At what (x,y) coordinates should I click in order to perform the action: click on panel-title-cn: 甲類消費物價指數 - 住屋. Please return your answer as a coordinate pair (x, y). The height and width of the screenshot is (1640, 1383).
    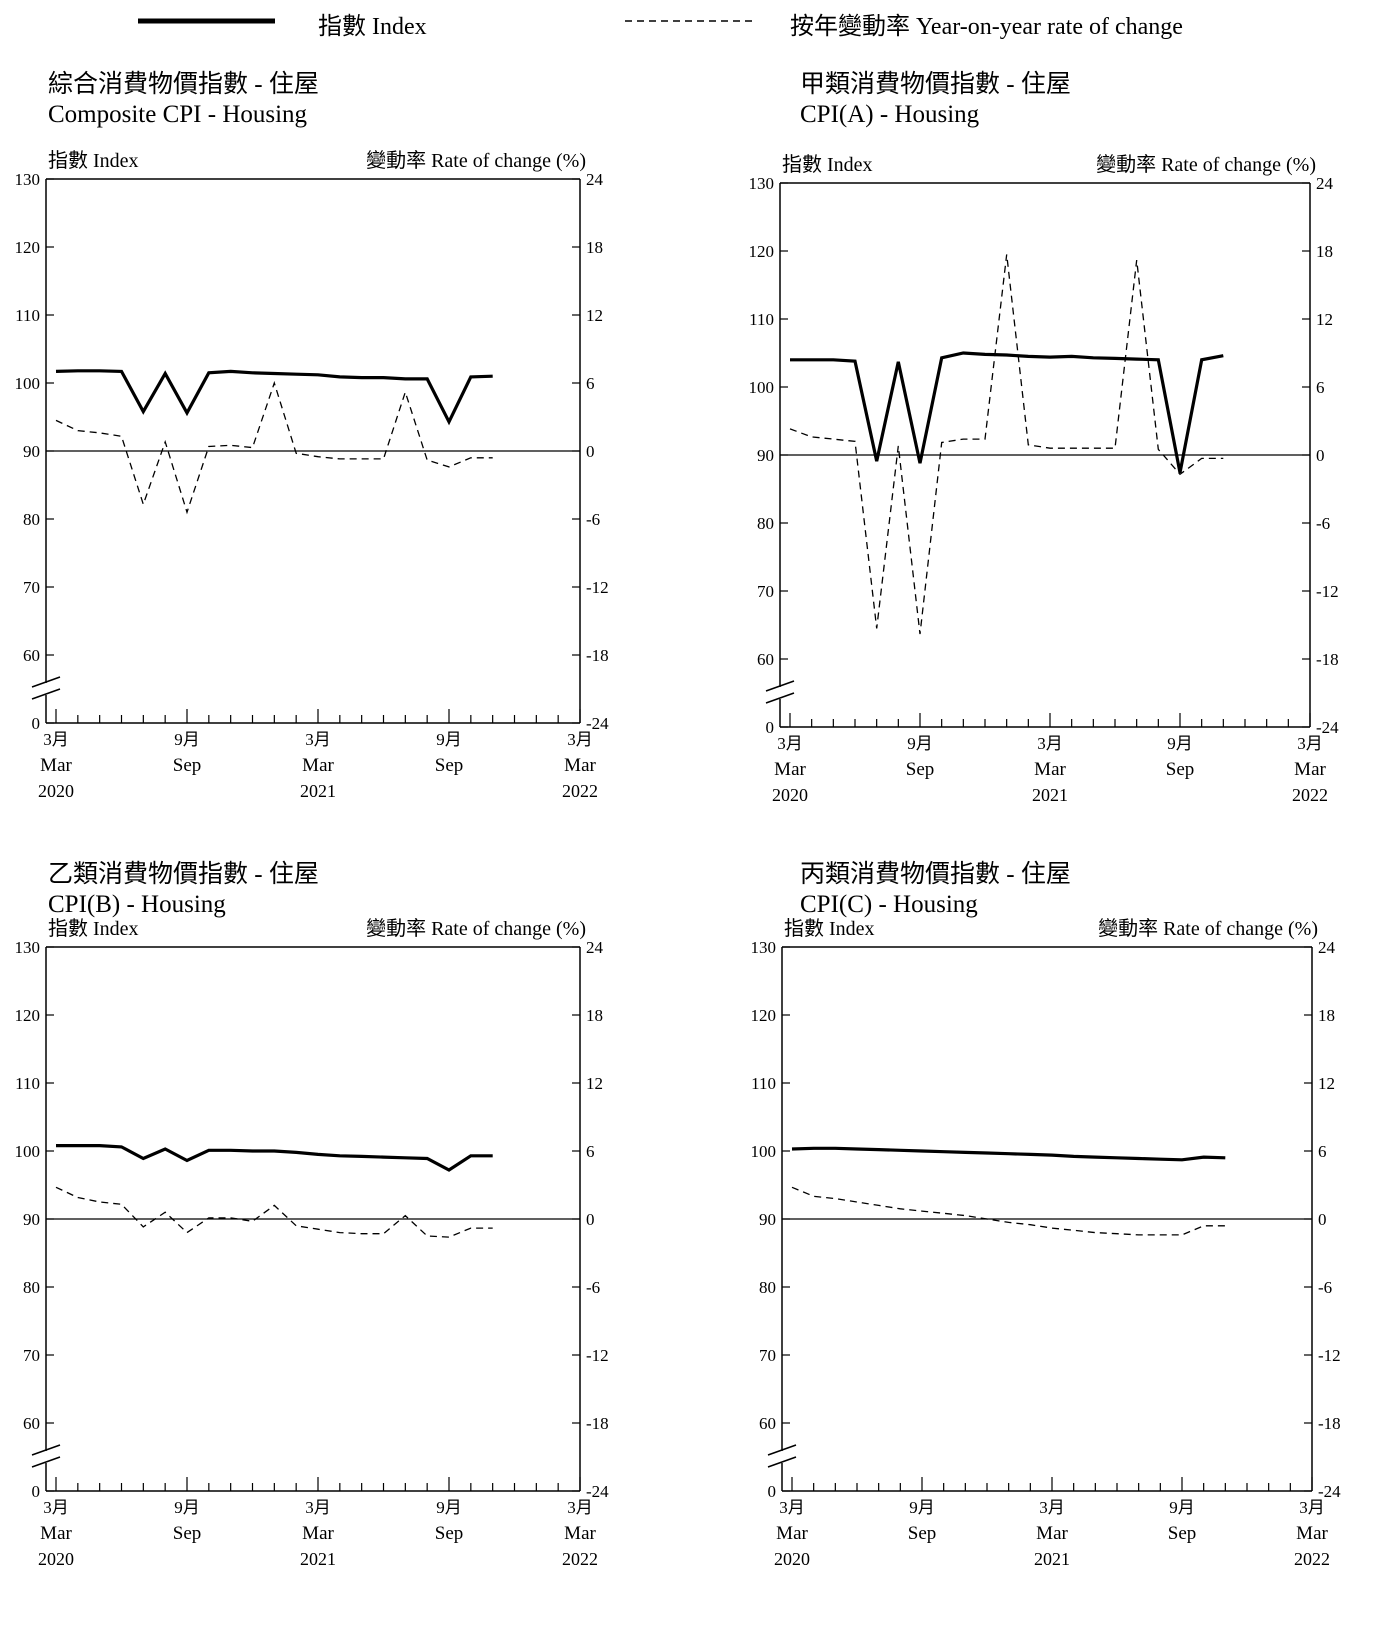
    Looking at the image, I should click on (935, 84).